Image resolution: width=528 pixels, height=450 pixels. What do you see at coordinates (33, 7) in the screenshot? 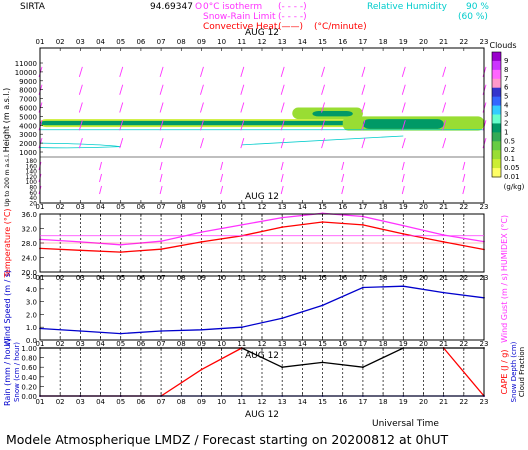
I see `site-name: SIRTA` at bounding box center [33, 7].